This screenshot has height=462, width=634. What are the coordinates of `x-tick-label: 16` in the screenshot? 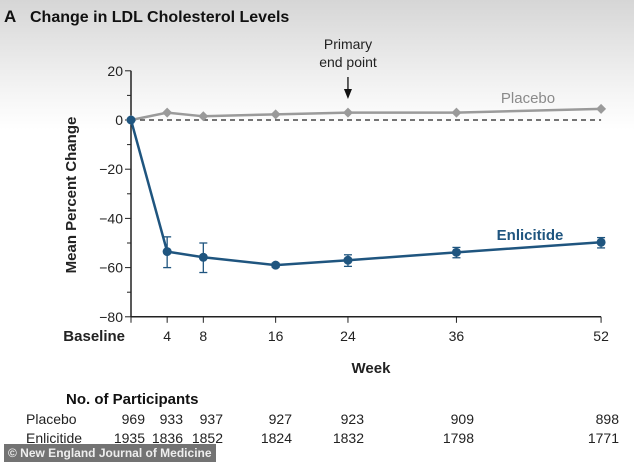 It's located at (276, 336).